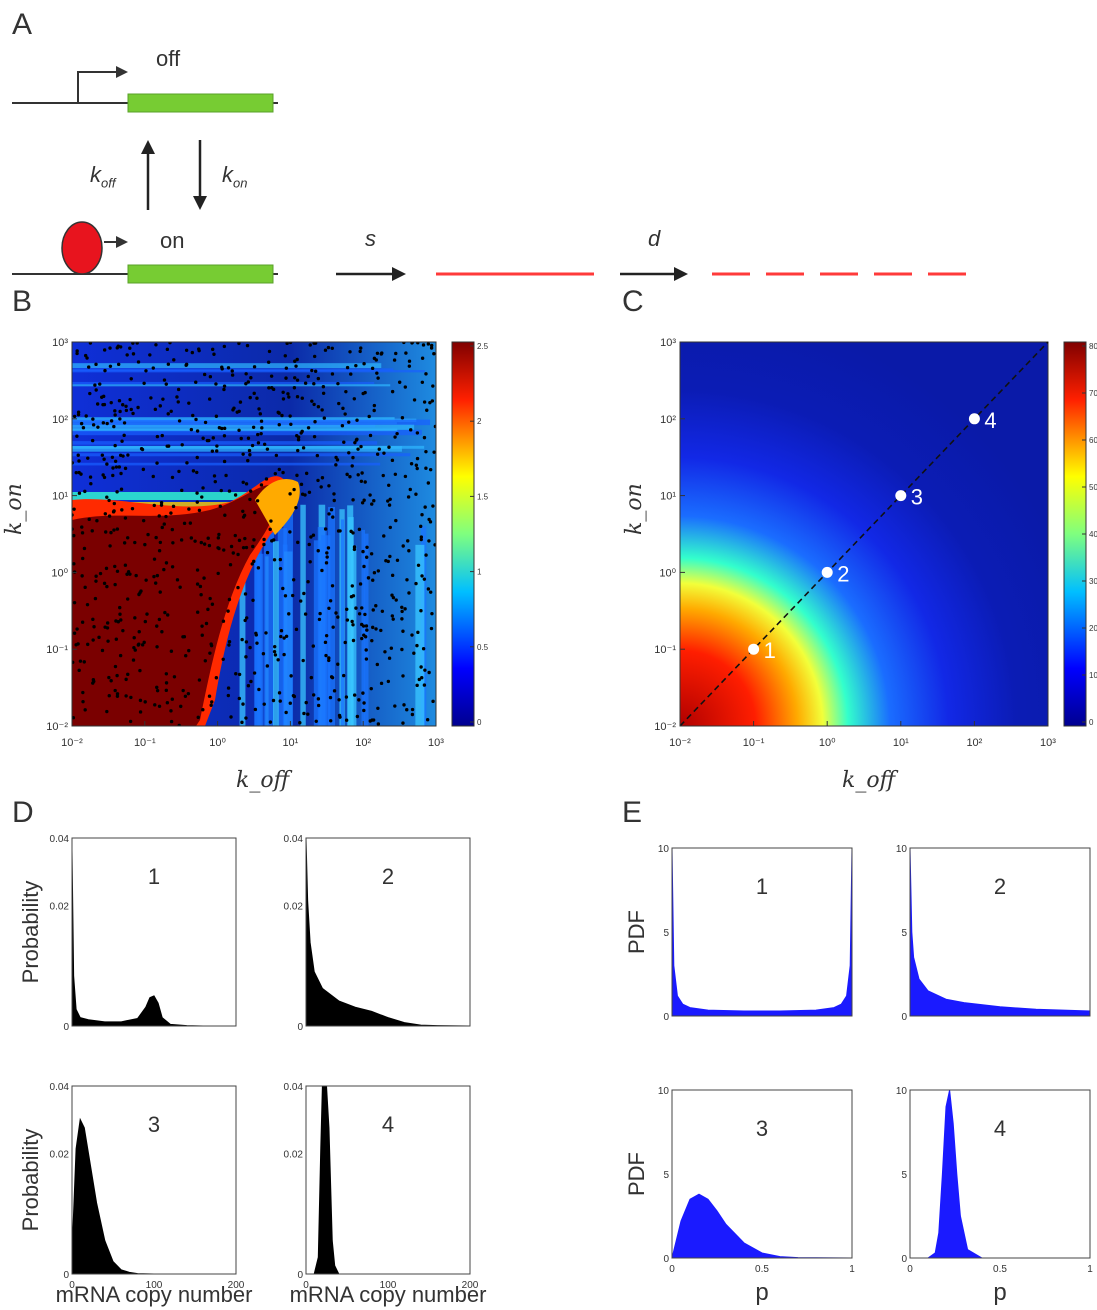 This screenshot has width=1097, height=1310. Describe the element at coordinates (1090, 1269) in the screenshot. I see `x-tick-label: 1` at that location.